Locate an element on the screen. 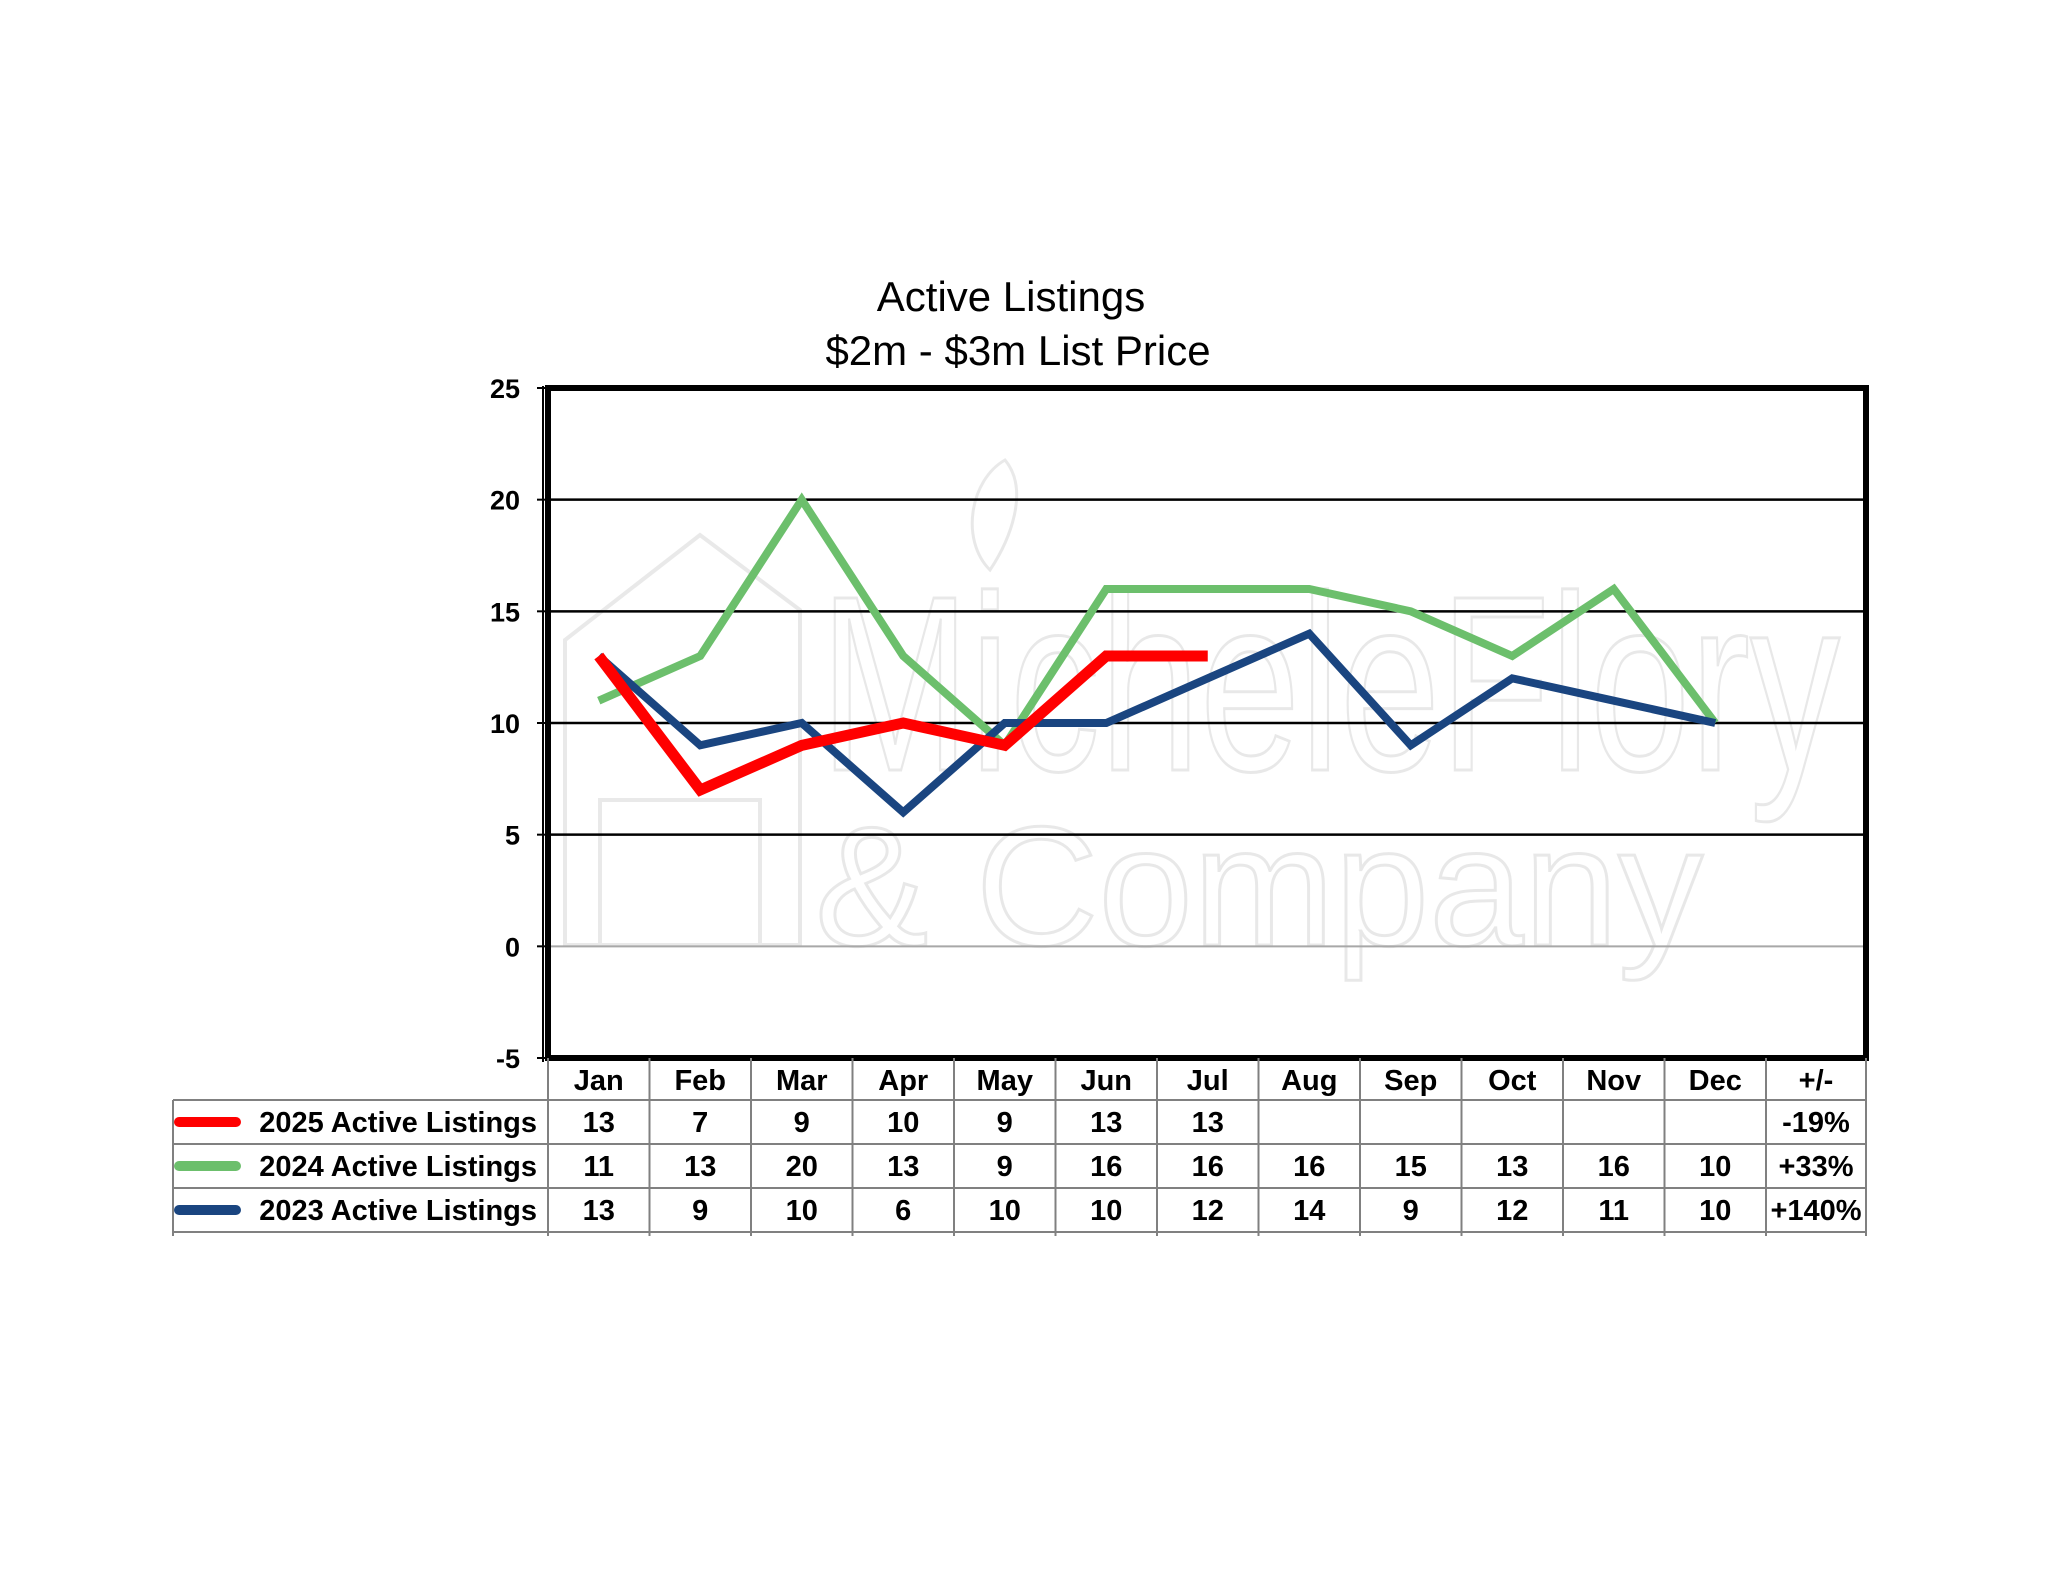 The height and width of the screenshot is (1583, 2048). x-category-label: Oct is located at coordinates (1512, 1081).